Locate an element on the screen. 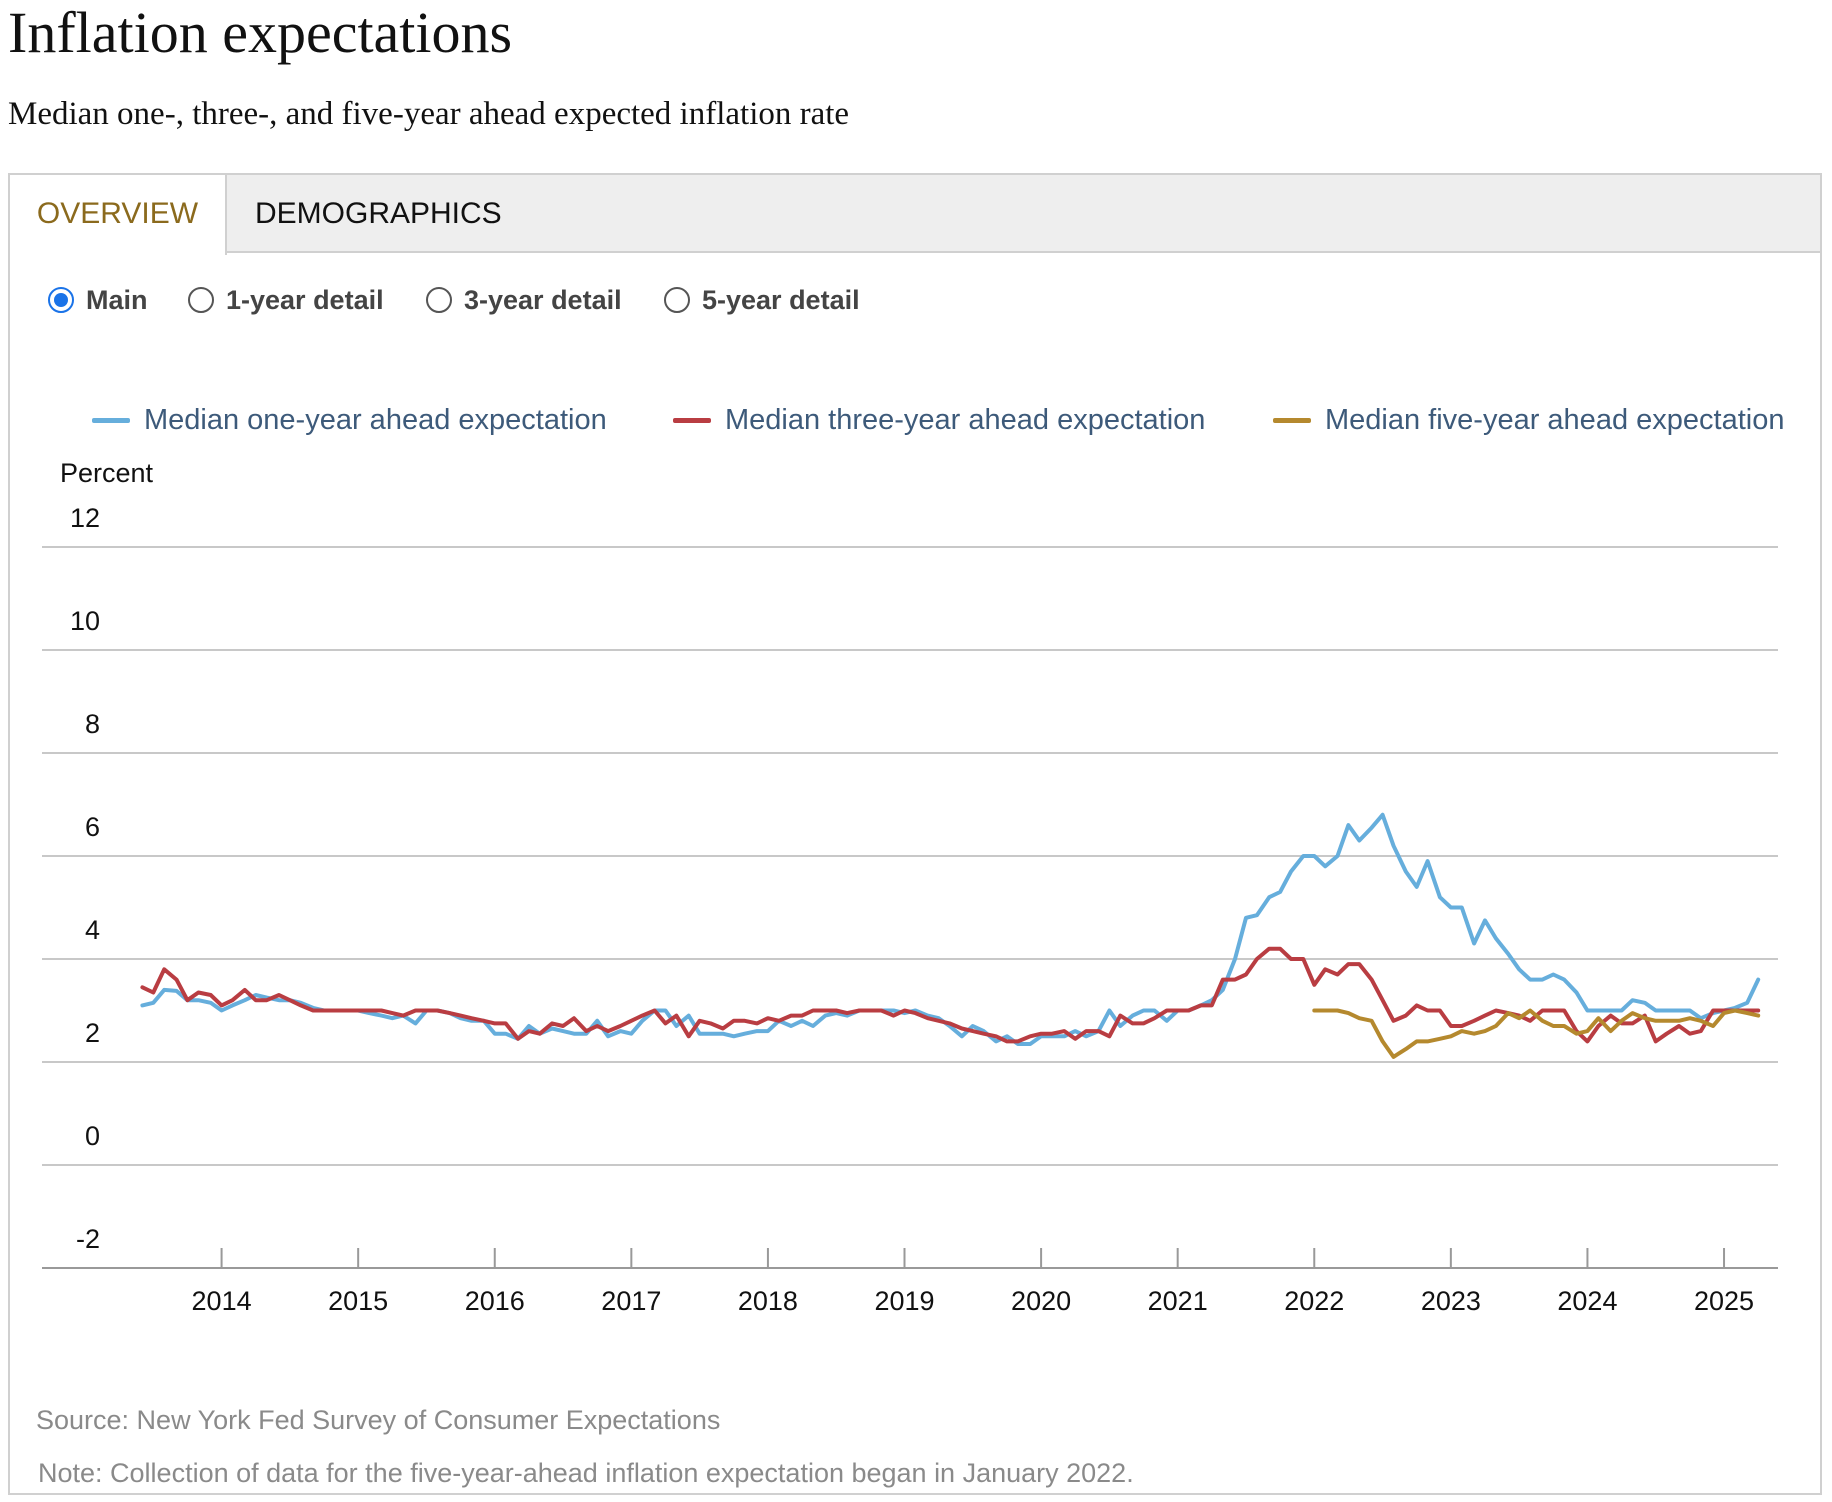 The width and height of the screenshot is (1832, 1502). radio-5-year-detail-indicator is located at coordinates (677, 300).